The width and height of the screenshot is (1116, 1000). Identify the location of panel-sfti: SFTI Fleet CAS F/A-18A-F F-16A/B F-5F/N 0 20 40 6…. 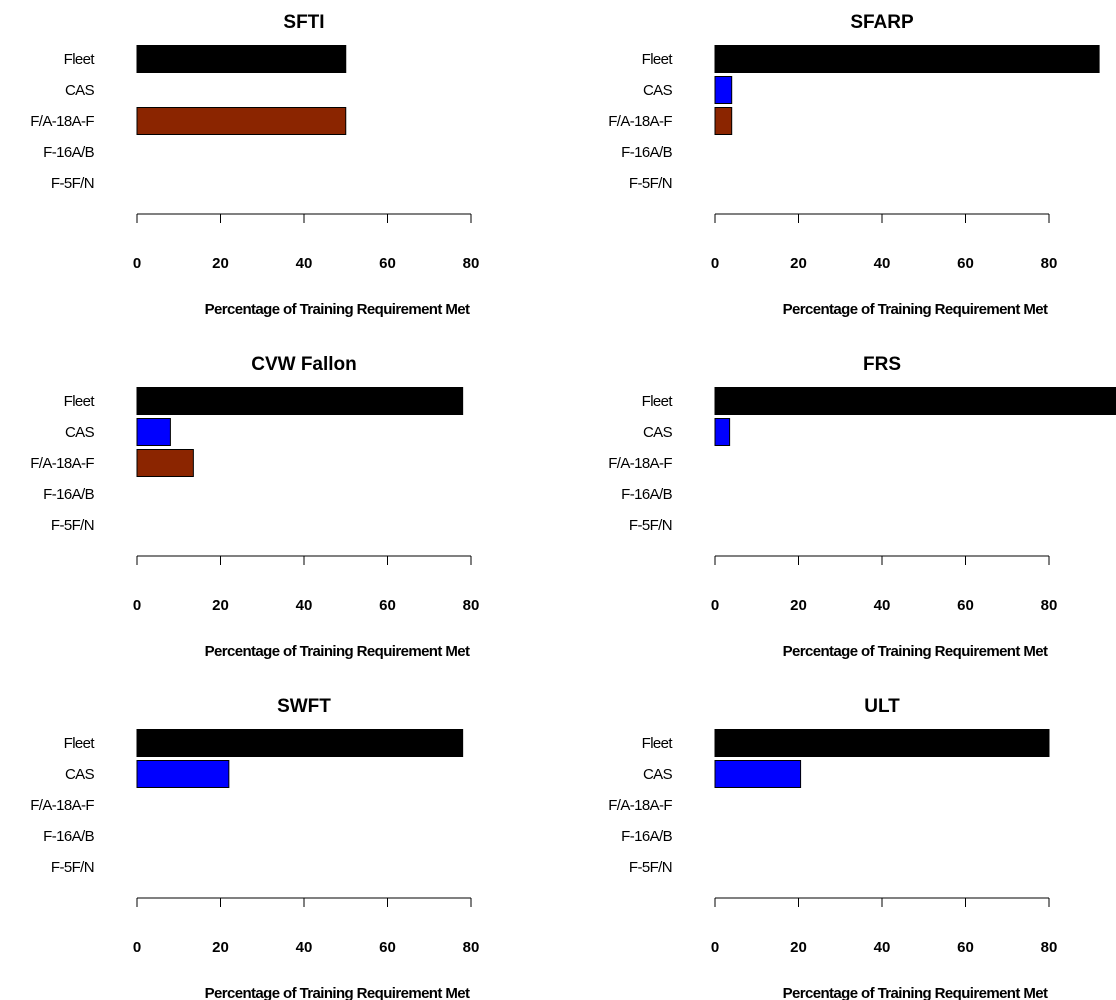
(254, 165).